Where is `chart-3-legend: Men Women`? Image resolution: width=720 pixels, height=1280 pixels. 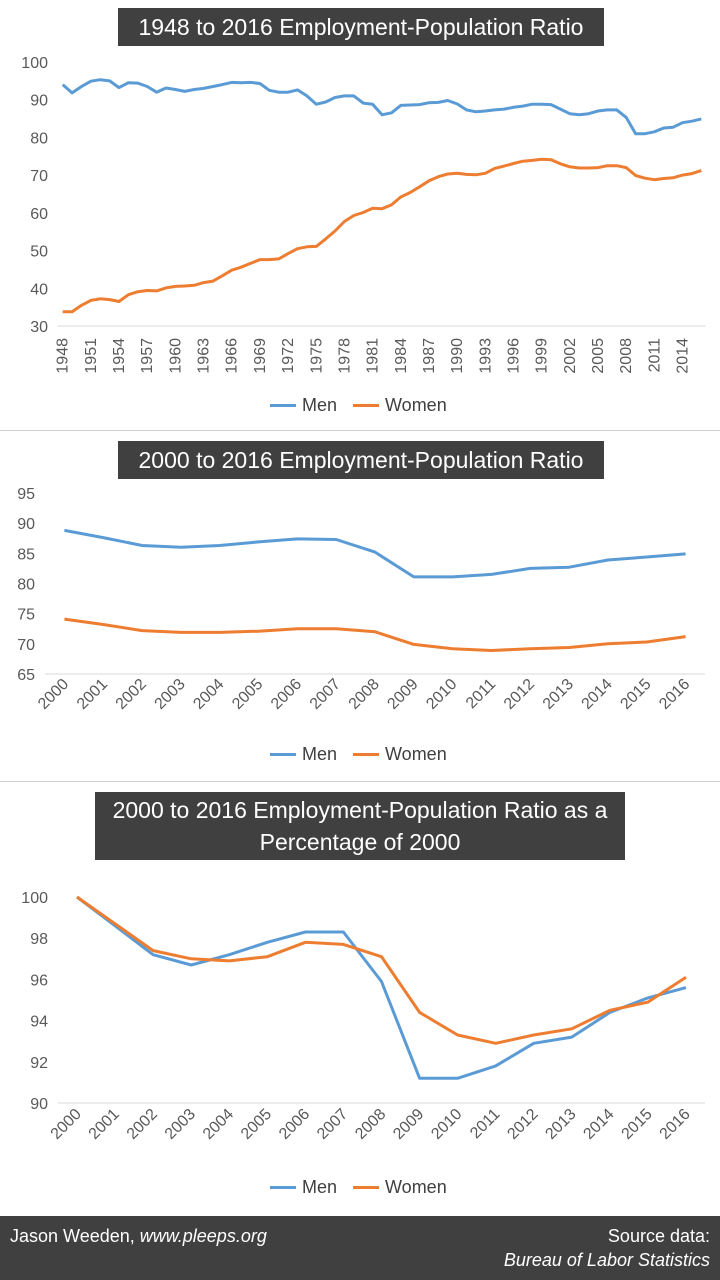 chart-3-legend: Men Women is located at coordinates (366, 1187).